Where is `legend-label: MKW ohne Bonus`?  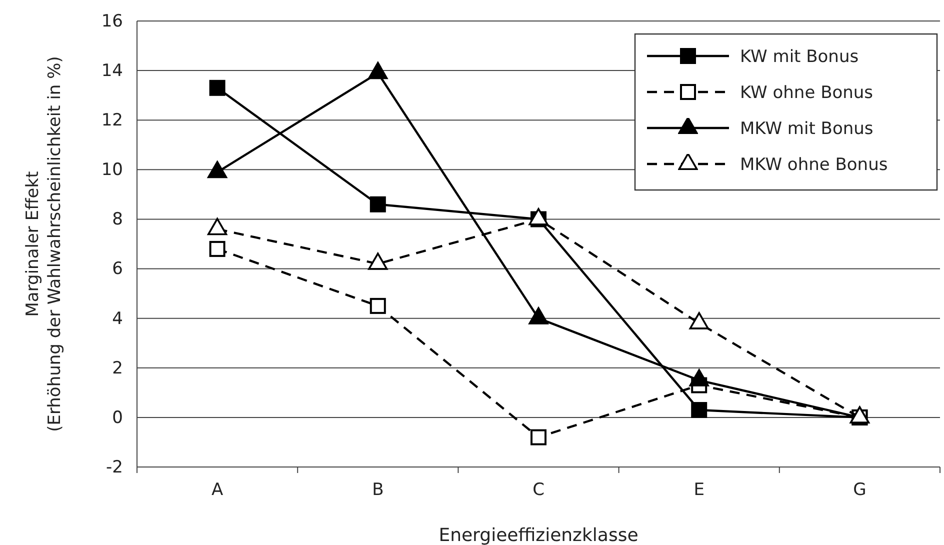 legend-label: MKW ohne Bonus is located at coordinates (814, 165).